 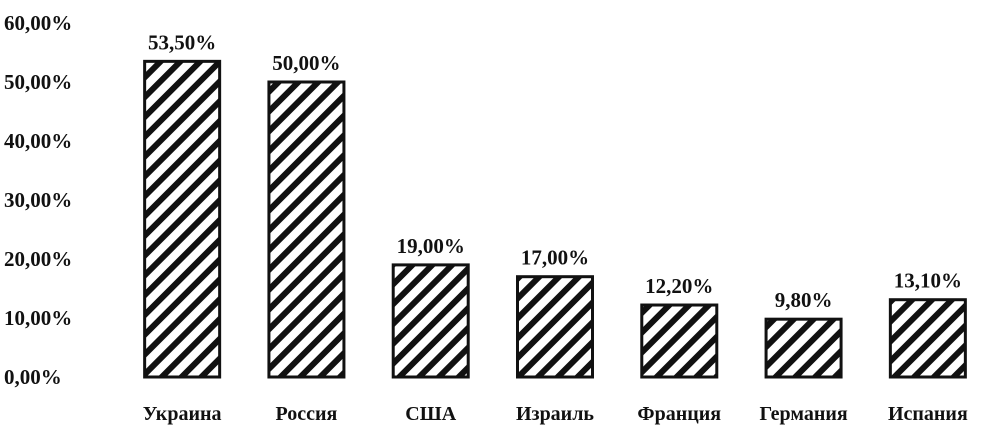 I want to click on data-label: 13,10%, so click(x=928, y=281).